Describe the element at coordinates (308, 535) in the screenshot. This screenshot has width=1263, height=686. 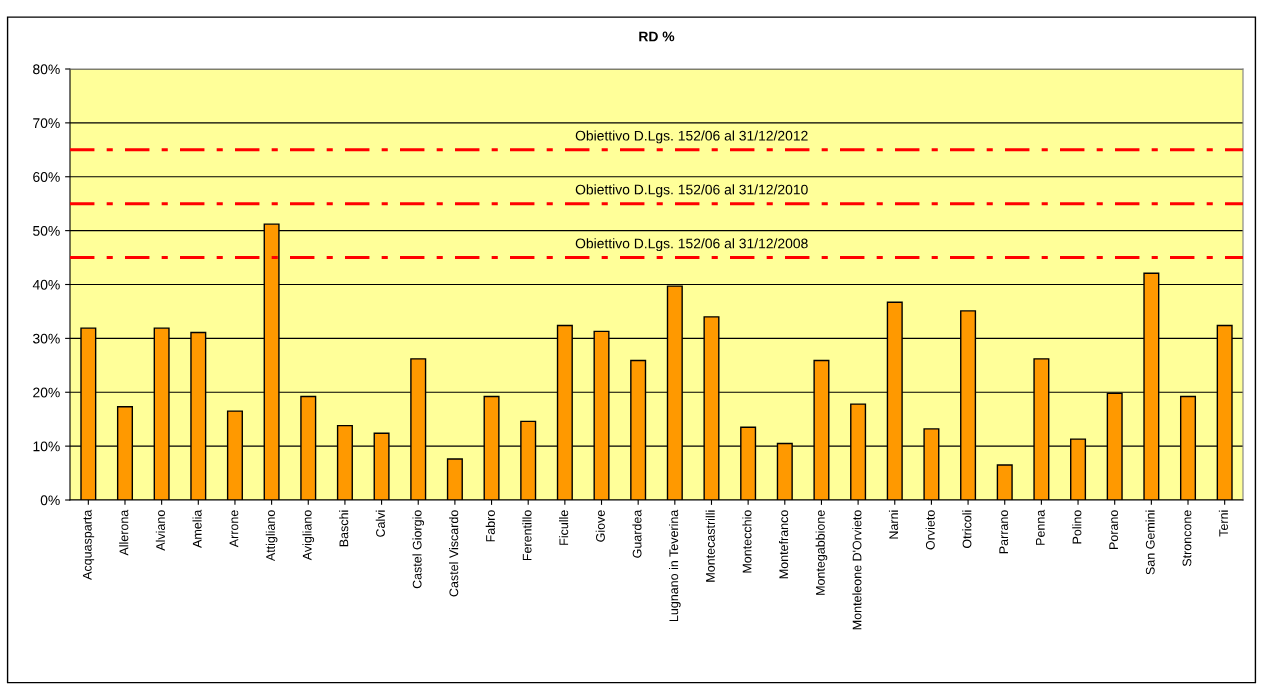
I see `x-tick-label: Avigliano` at that location.